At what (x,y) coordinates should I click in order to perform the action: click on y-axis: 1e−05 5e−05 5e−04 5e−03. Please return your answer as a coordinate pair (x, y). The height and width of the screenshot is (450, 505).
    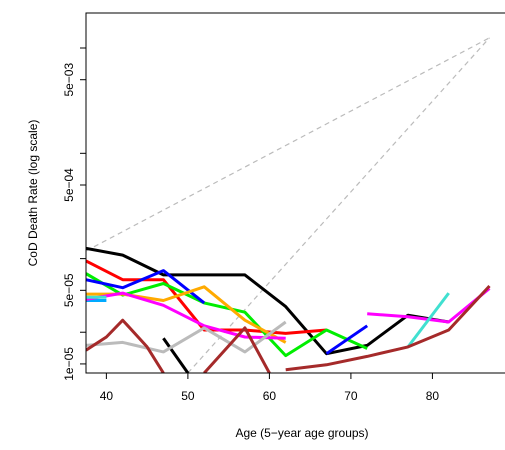
    Looking at the image, I should click on (74, 214).